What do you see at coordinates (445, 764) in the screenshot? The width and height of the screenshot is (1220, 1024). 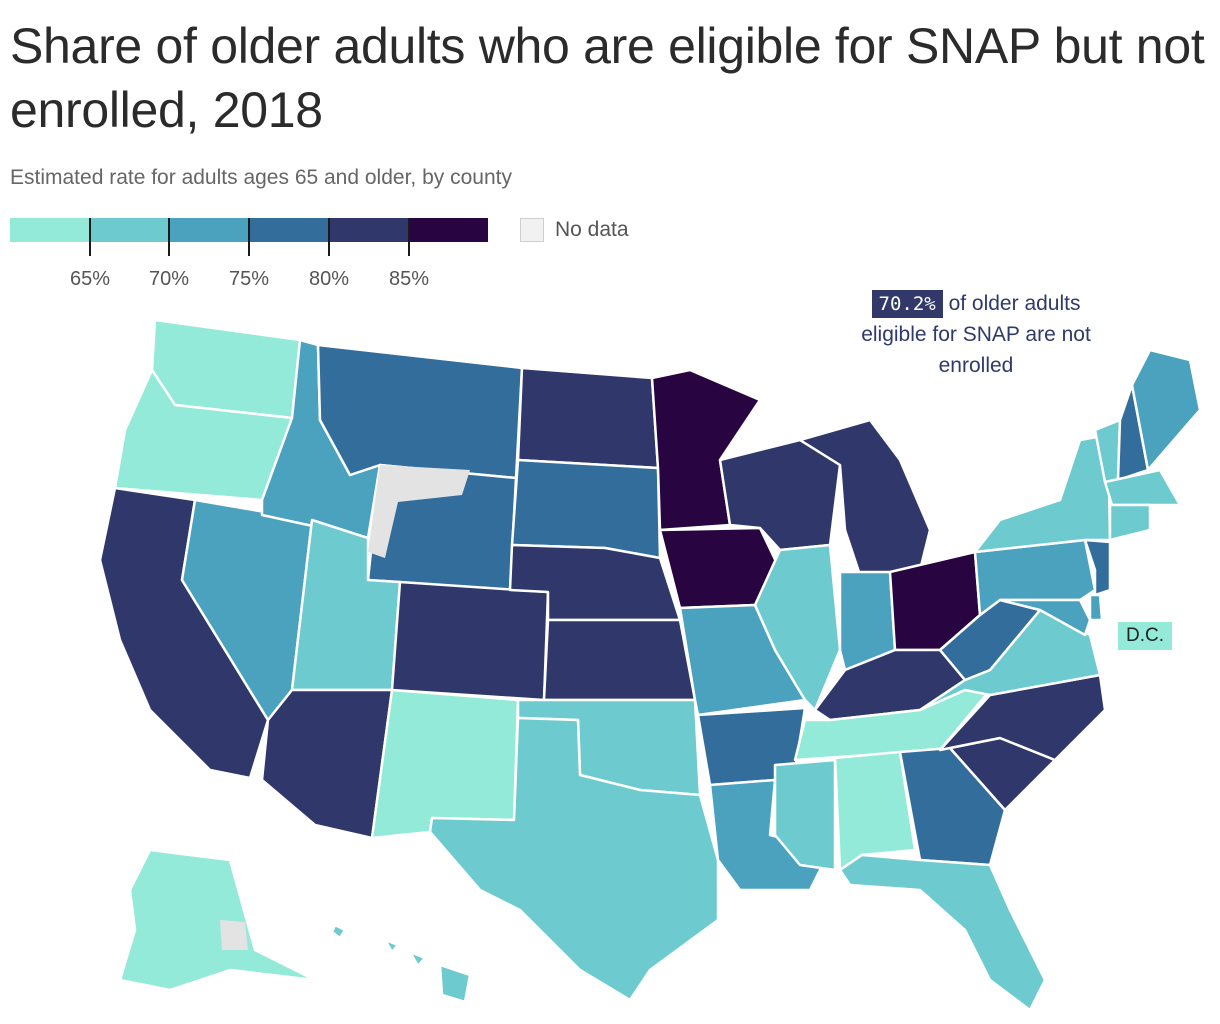 I see `state-NM` at bounding box center [445, 764].